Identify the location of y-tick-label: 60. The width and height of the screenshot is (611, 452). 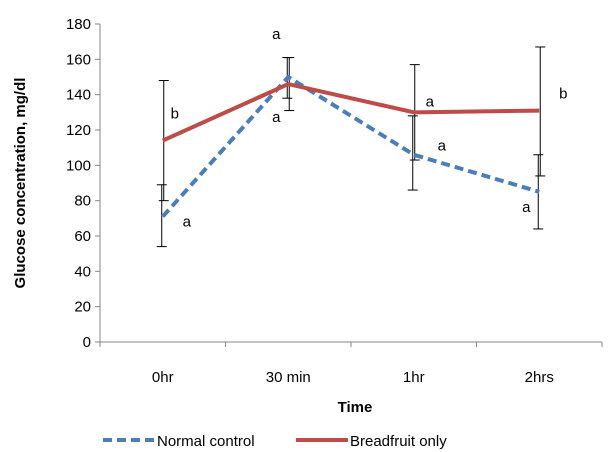
(82, 236).